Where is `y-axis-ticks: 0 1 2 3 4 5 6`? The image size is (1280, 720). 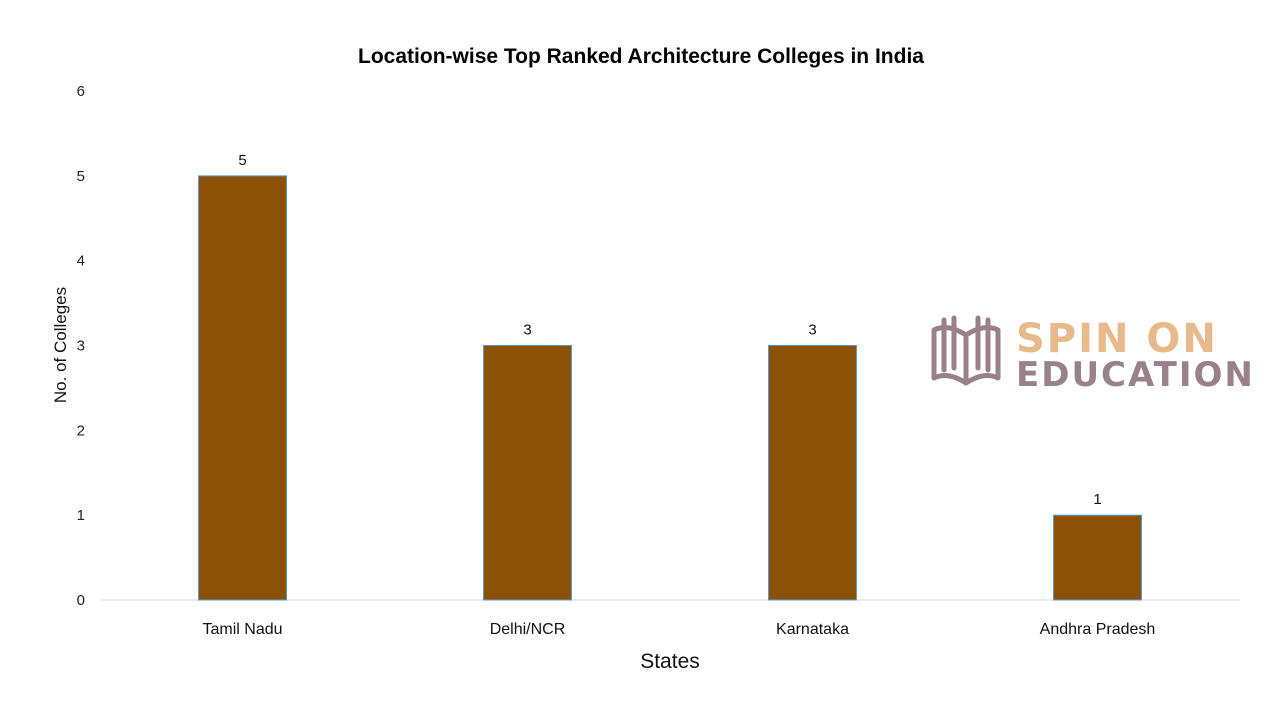
y-axis-ticks: 0 1 2 3 4 5 6 is located at coordinates (81, 346).